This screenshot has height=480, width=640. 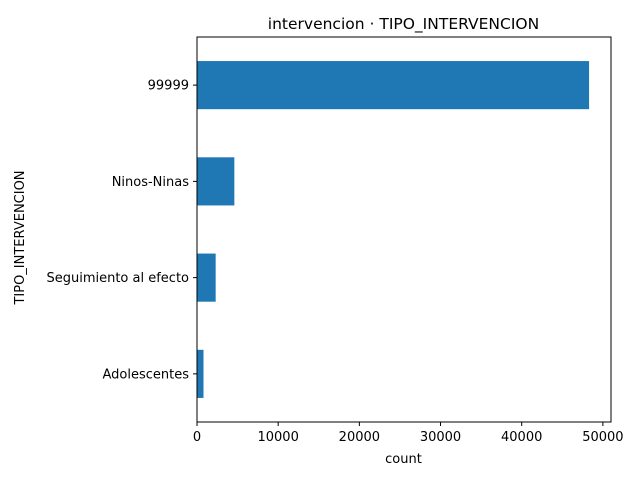 What do you see at coordinates (197, 437) in the screenshot?
I see `x-tick-label-0: 0` at bounding box center [197, 437].